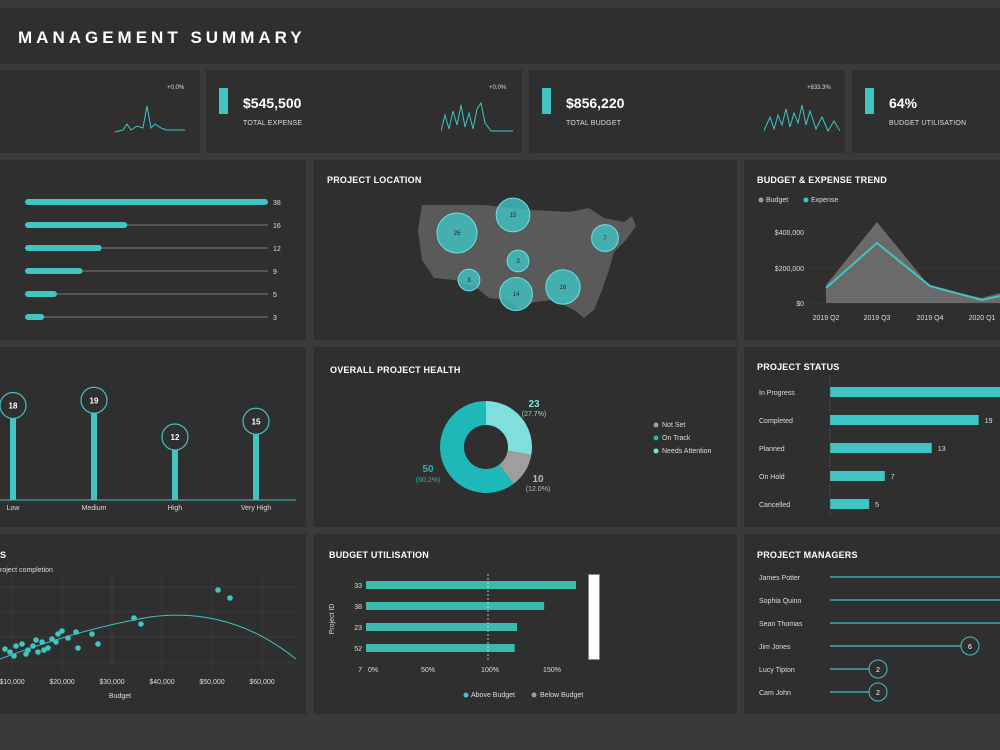 The image size is (1000, 750). Describe the element at coordinates (527, 257) in the screenshot. I see `us-map: 25 15 7 3 3 14 16` at that location.